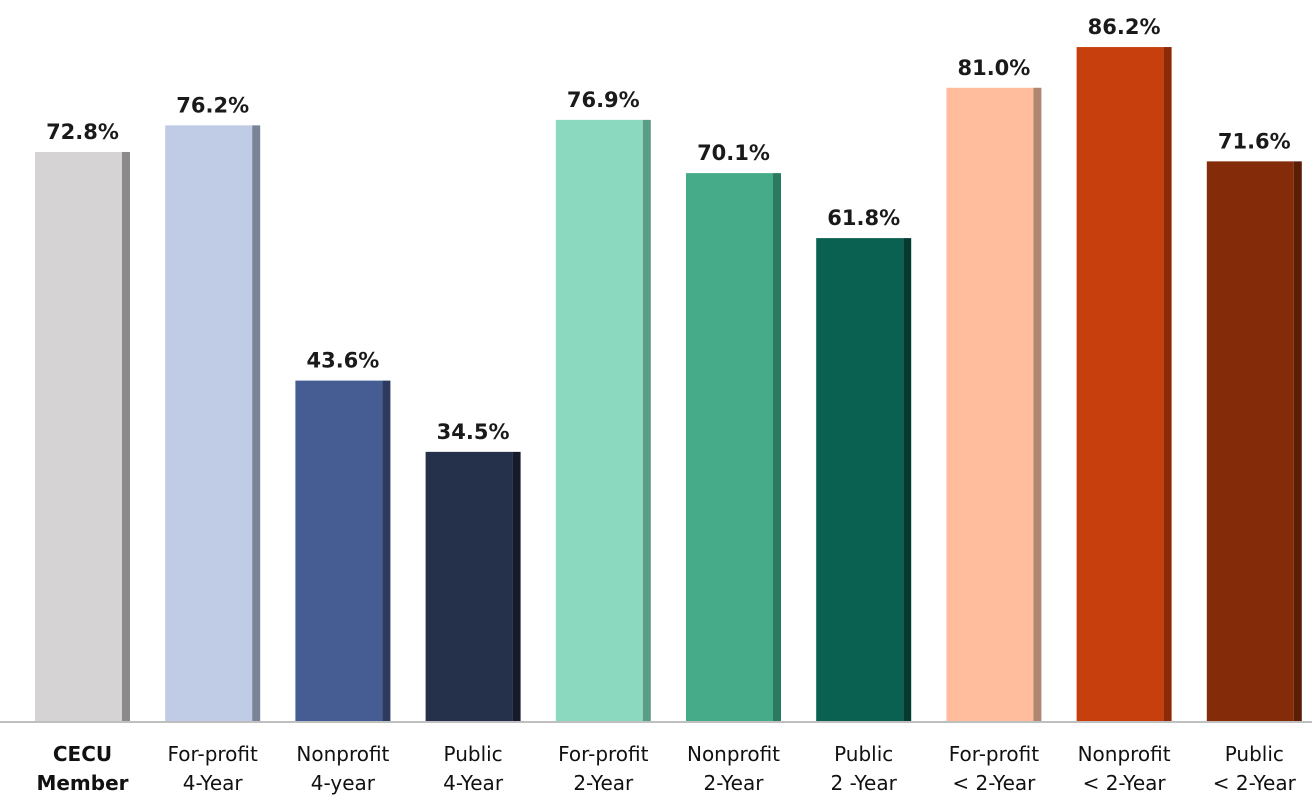 Image resolution: width=1312 pixels, height=795 pixels. I want to click on value-label-3: 34.5%, so click(473, 432).